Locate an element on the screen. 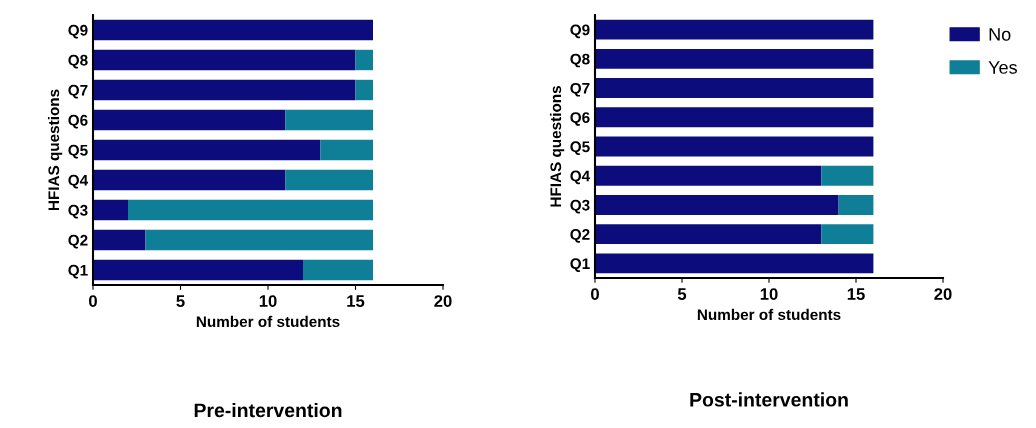 This screenshot has width=1036, height=428. legend-label: No is located at coordinates (1000, 34).